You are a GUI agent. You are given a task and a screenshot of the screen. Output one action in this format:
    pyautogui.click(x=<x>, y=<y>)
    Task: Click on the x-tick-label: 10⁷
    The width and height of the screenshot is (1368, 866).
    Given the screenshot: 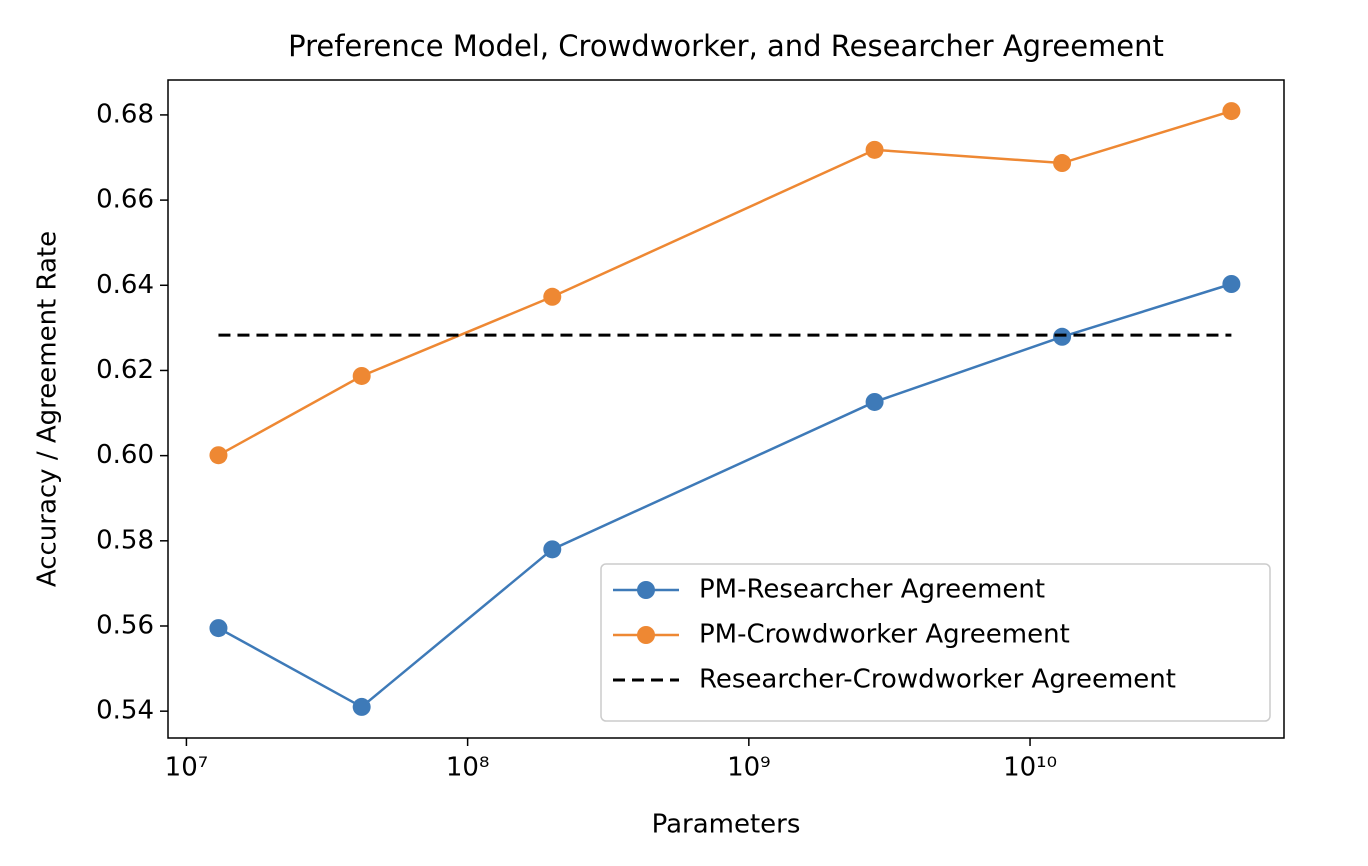 What is the action you would take?
    pyautogui.click(x=187, y=768)
    